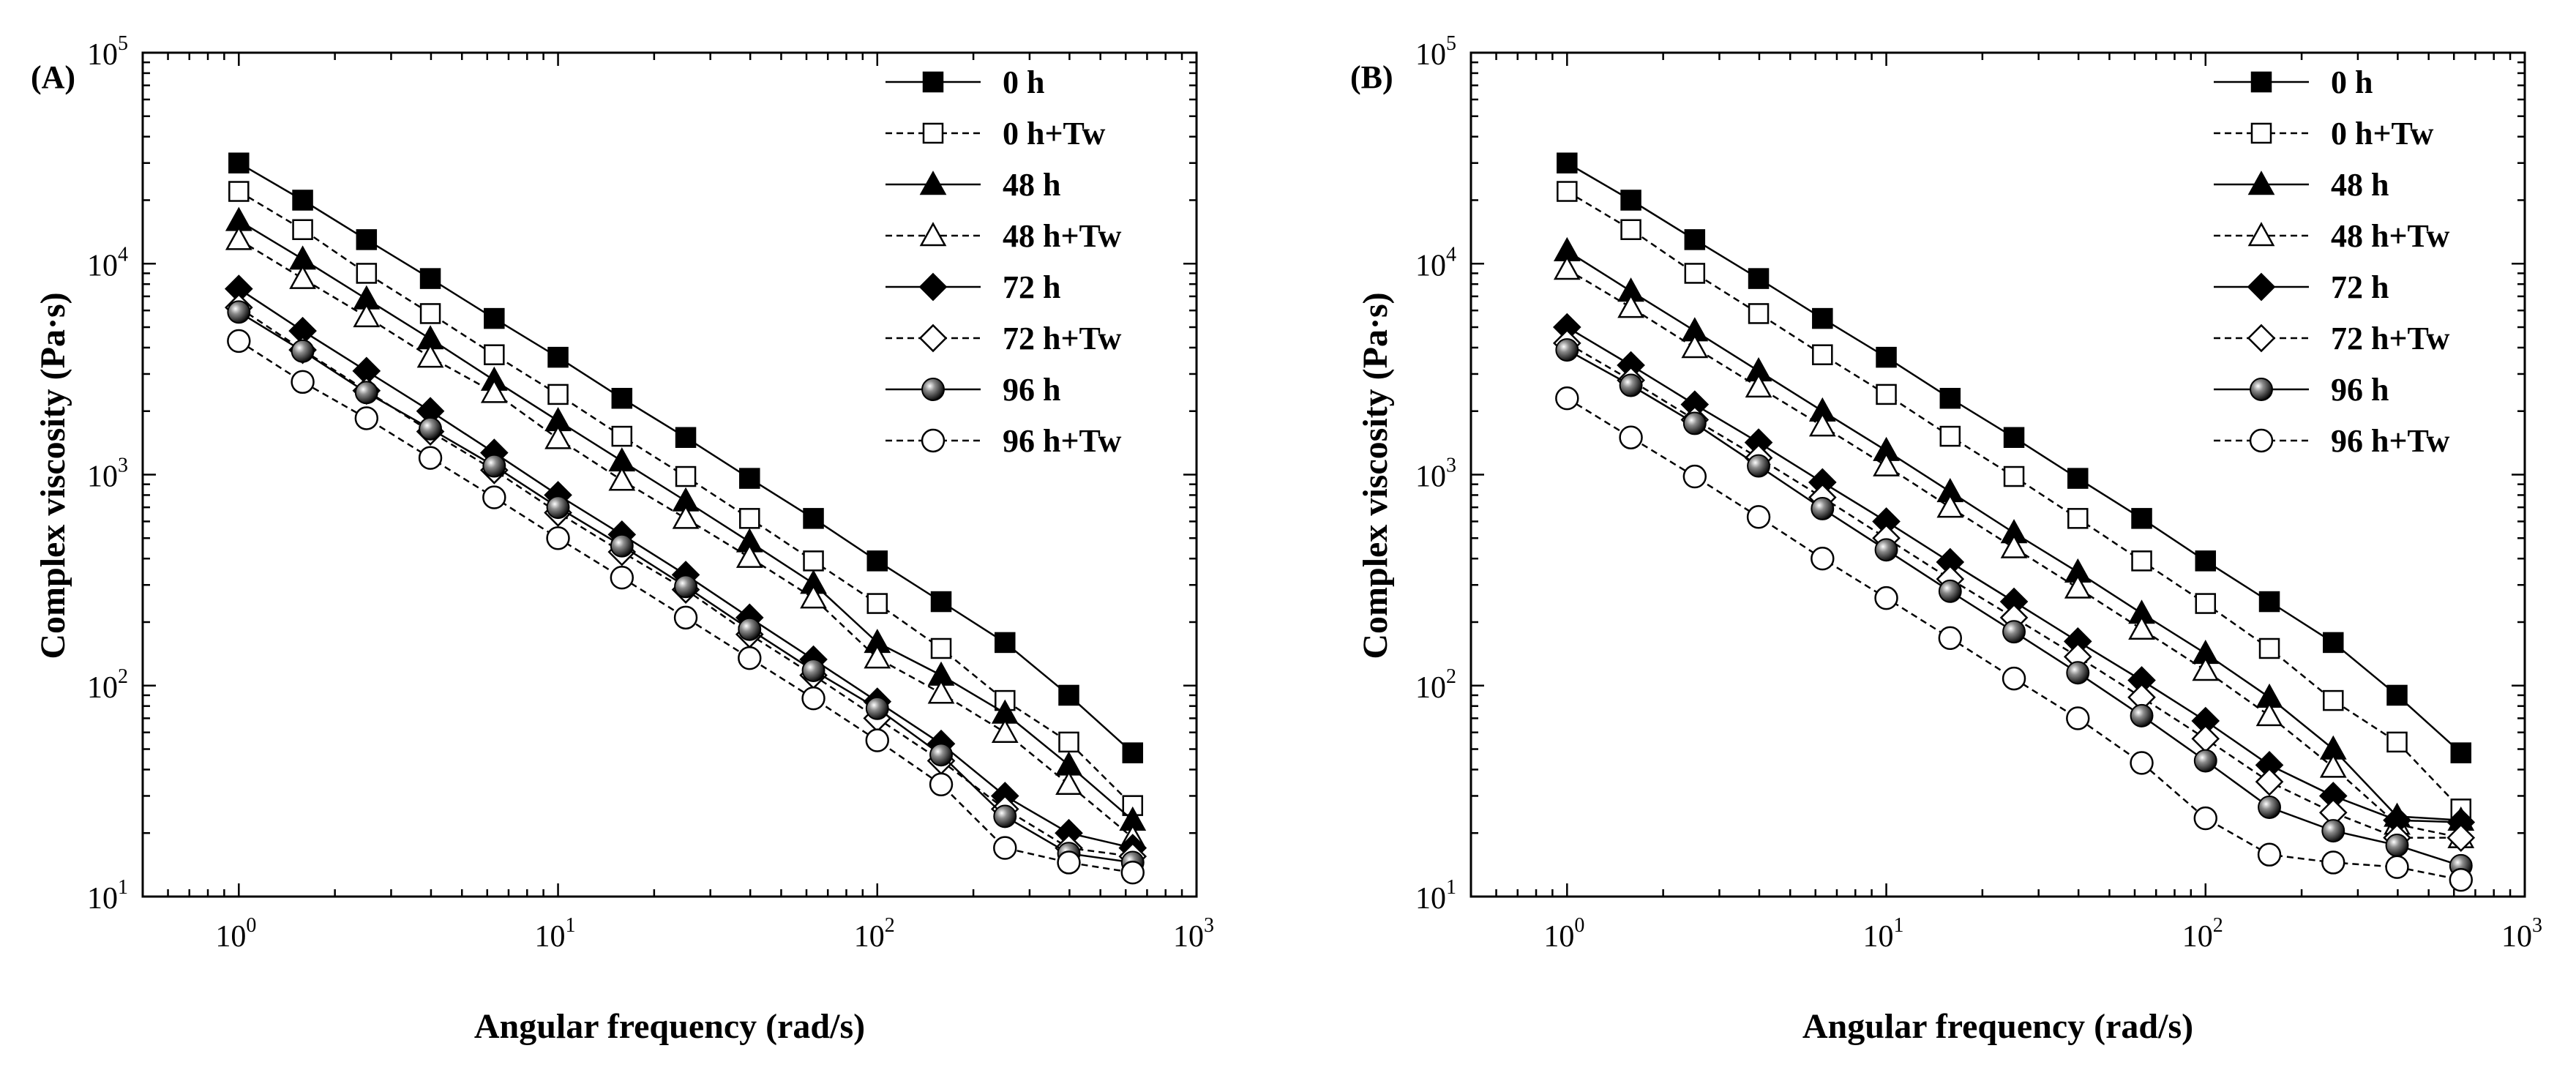  I want to click on legend-label: 48 h+Tw, so click(2390, 236).